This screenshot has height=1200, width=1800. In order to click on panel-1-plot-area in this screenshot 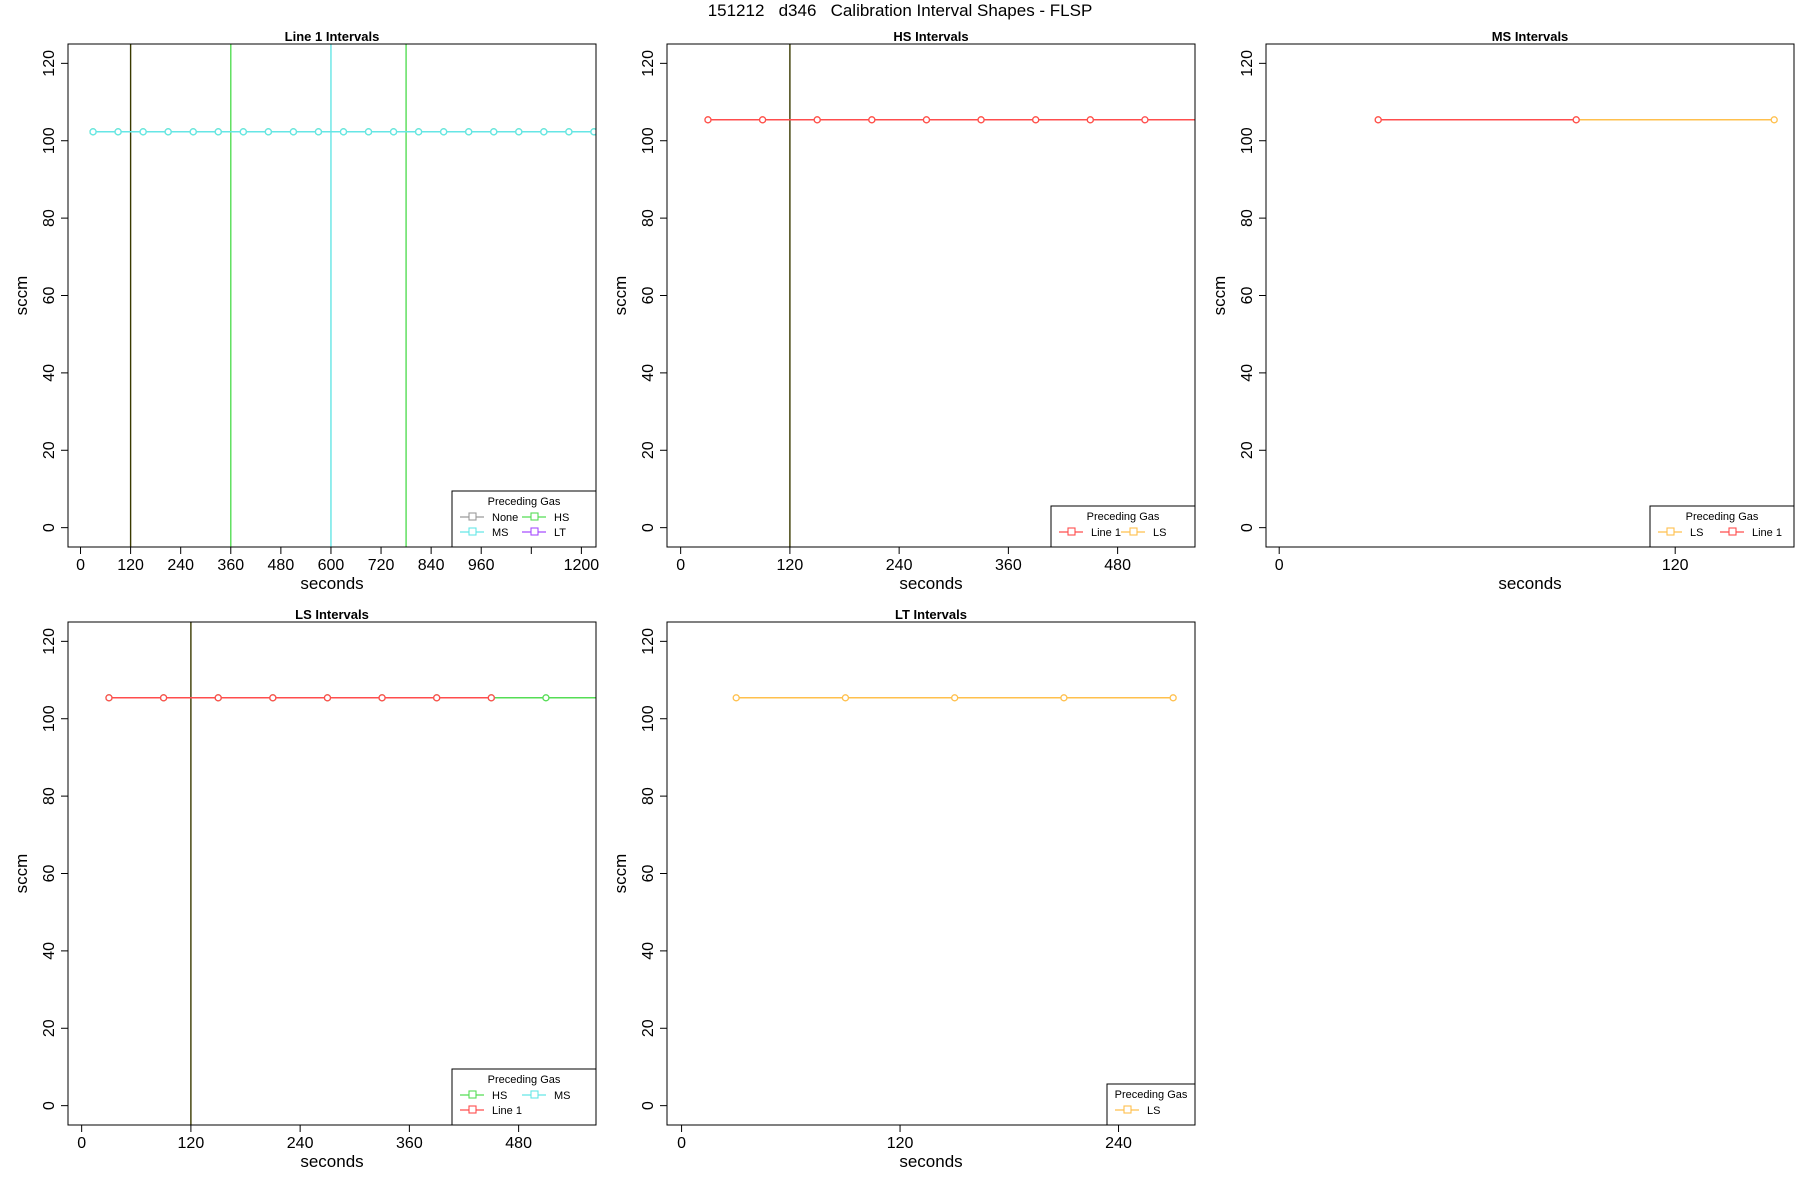, I will do `click(342, 295)`.